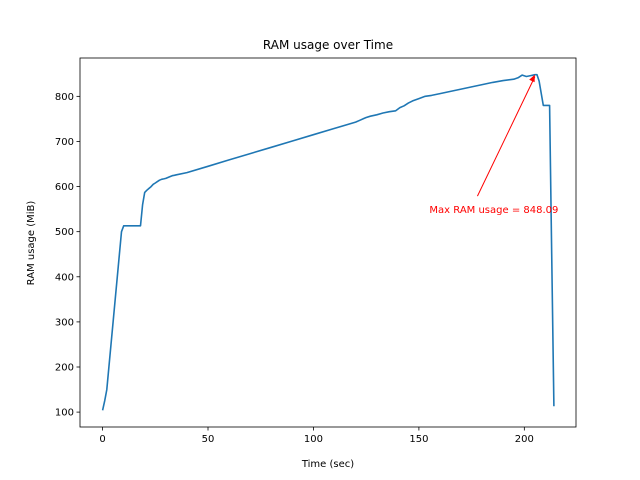 The height and width of the screenshot is (480, 640). Describe the element at coordinates (208, 439) in the screenshot. I see `x-tick-label: 50` at that location.